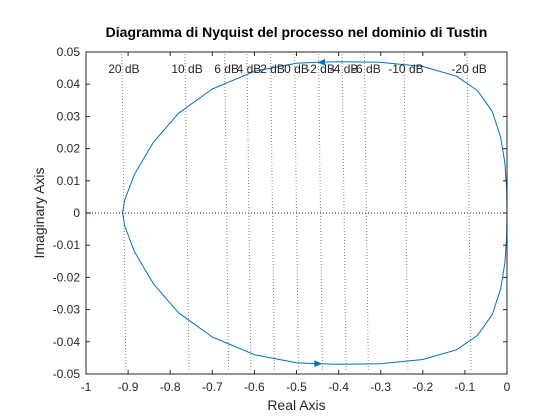 The height and width of the screenshot is (420, 560). Describe the element at coordinates (338, 387) in the screenshot. I see `x-tick-label: -0.4` at that location.